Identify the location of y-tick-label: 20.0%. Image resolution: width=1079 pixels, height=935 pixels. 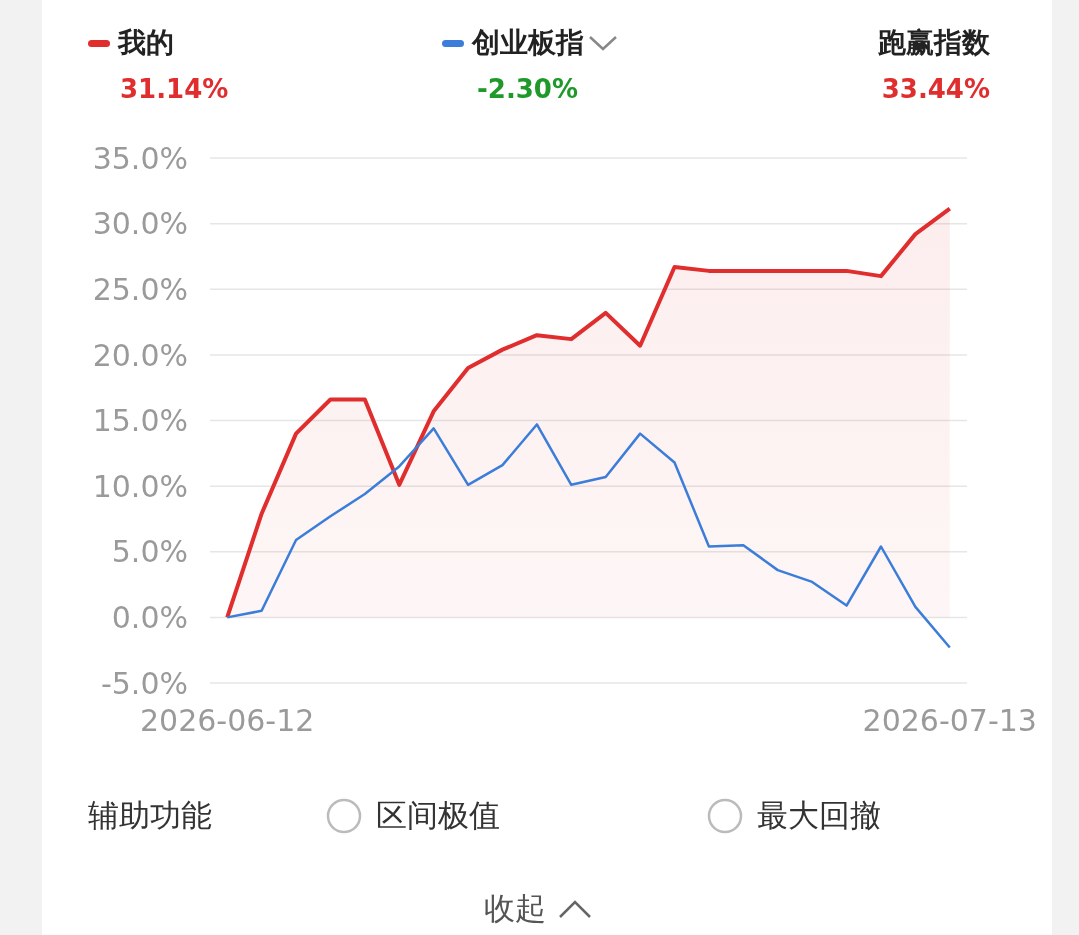
(140, 355).